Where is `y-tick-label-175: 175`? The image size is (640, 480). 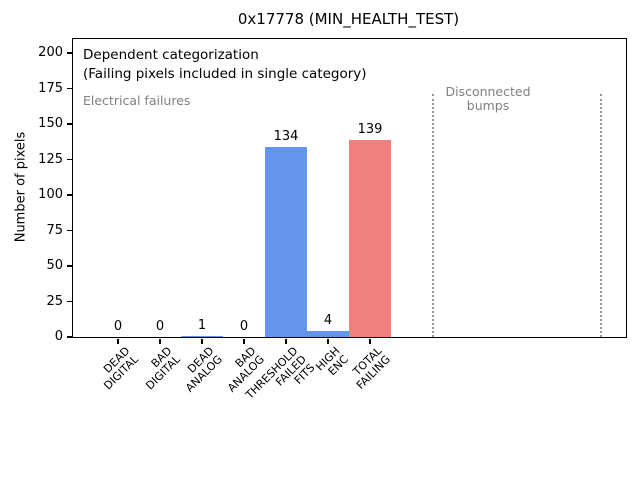 y-tick-label-175: 175 is located at coordinates (50, 88).